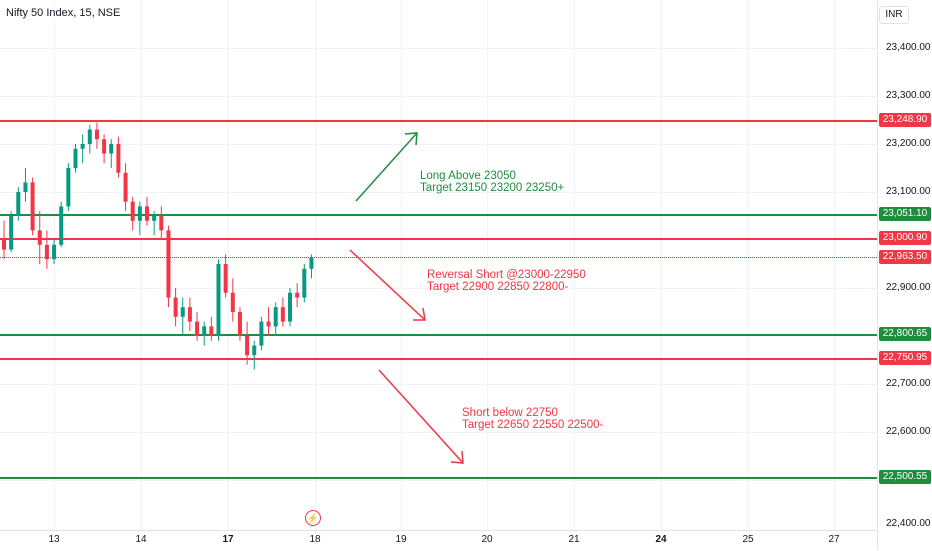 The width and height of the screenshot is (932, 551). What do you see at coordinates (905, 120) in the screenshot?
I see `level-label: 23,248.90` at bounding box center [905, 120].